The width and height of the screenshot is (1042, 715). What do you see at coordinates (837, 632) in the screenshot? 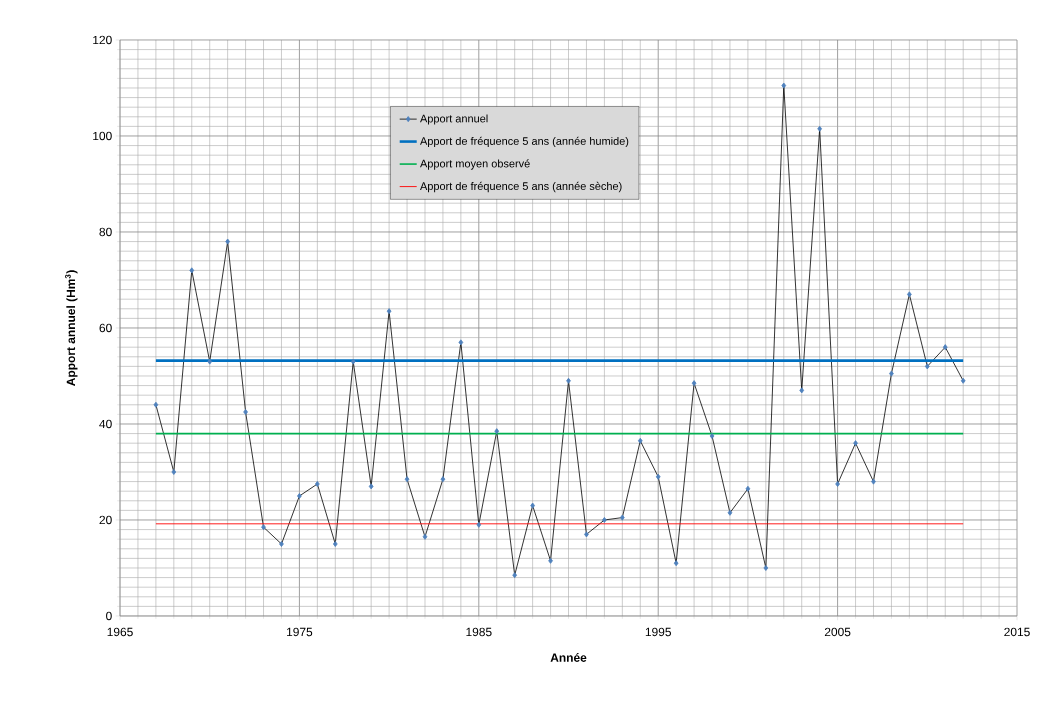
I see `x-tick-label: 2005` at bounding box center [837, 632].